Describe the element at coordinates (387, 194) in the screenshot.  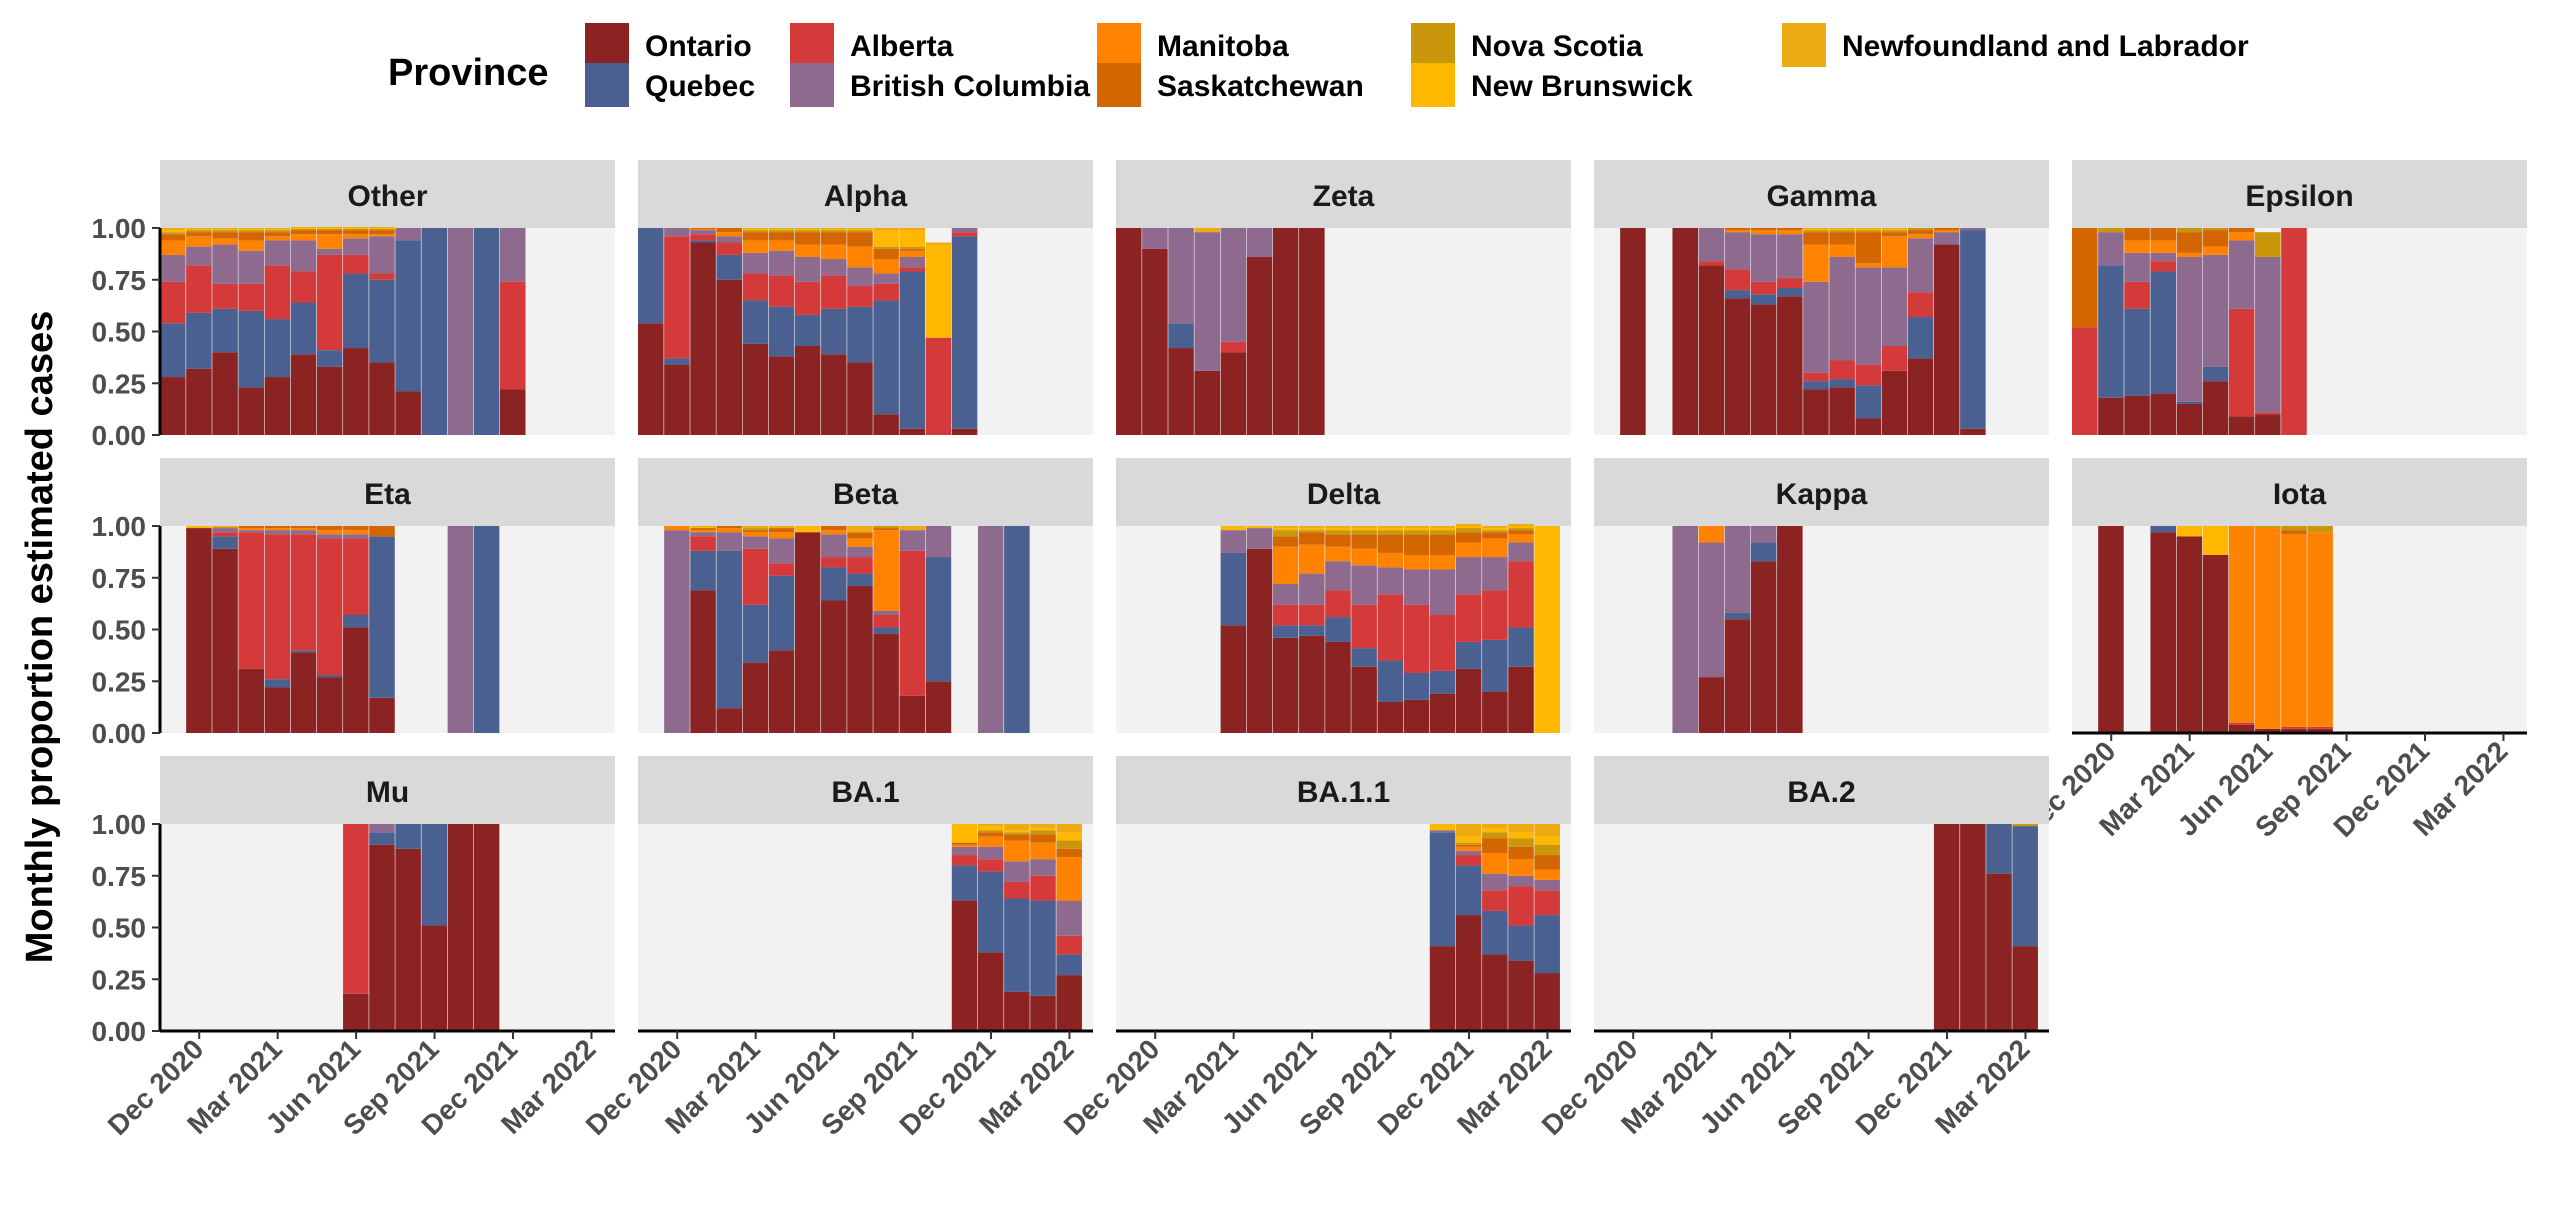
I see `facet-strip` at that location.